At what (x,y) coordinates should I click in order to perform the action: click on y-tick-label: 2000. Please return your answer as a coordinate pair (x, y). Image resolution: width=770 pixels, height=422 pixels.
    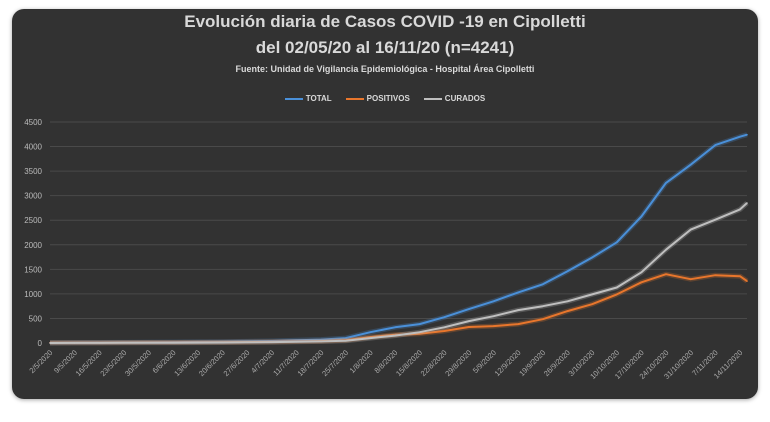
    Looking at the image, I should click on (33, 245).